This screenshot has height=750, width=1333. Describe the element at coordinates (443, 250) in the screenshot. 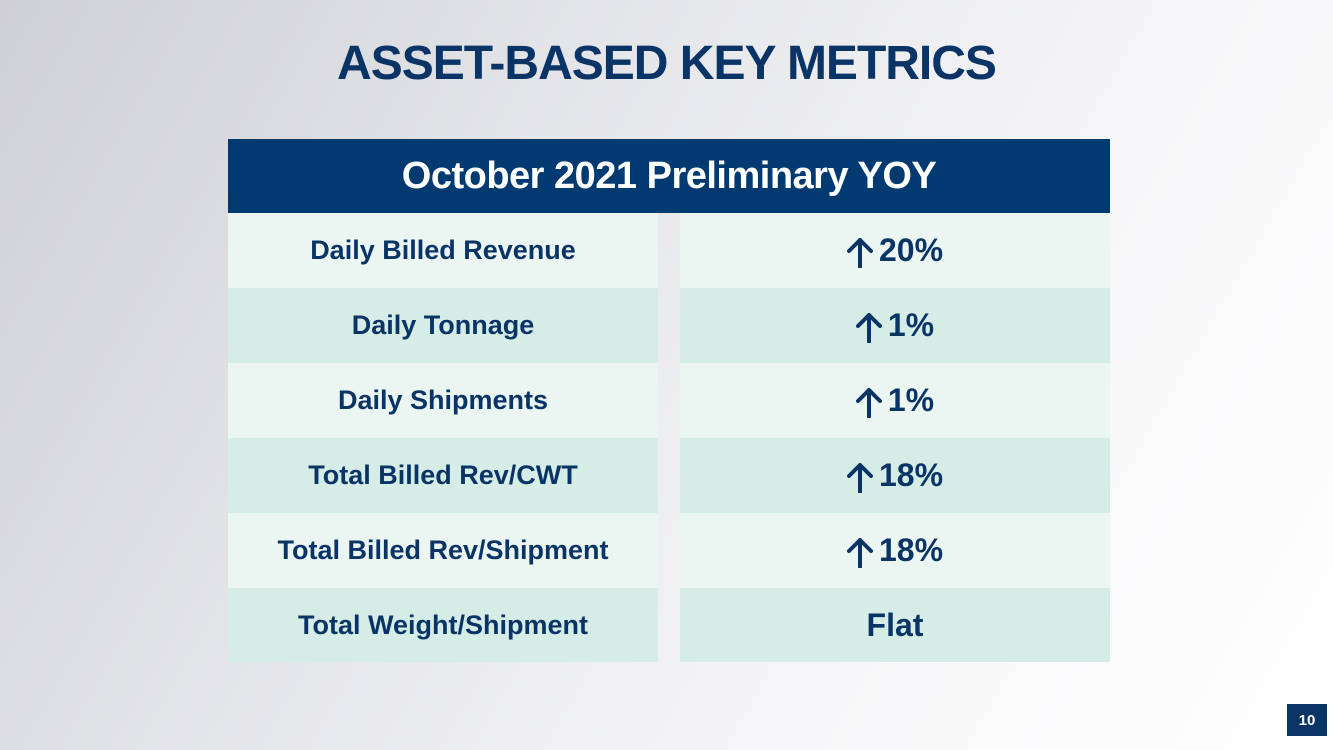

I see `metric-label: Daily Billed Revenue` at that location.